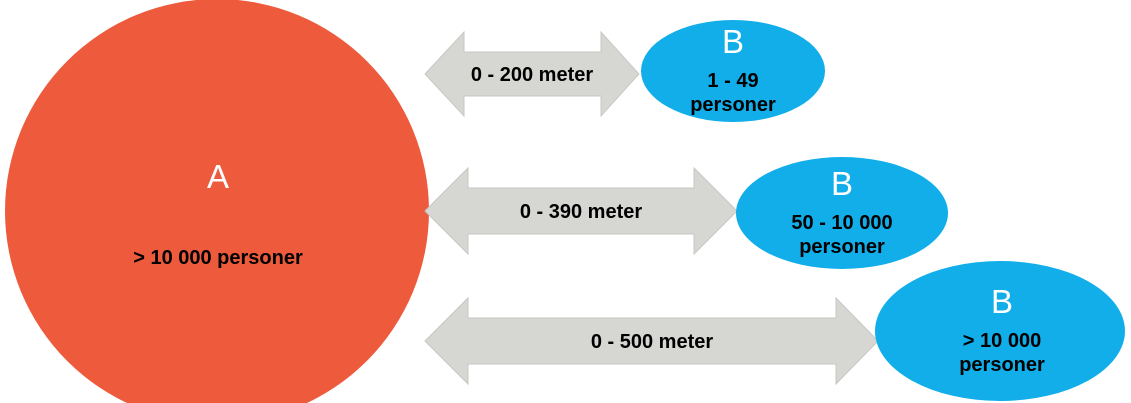 This screenshot has height=403, width=1131. Describe the element at coordinates (841, 223) in the screenshot. I see `ellipse-b-line1-row2: 50 - 10 000` at that location.